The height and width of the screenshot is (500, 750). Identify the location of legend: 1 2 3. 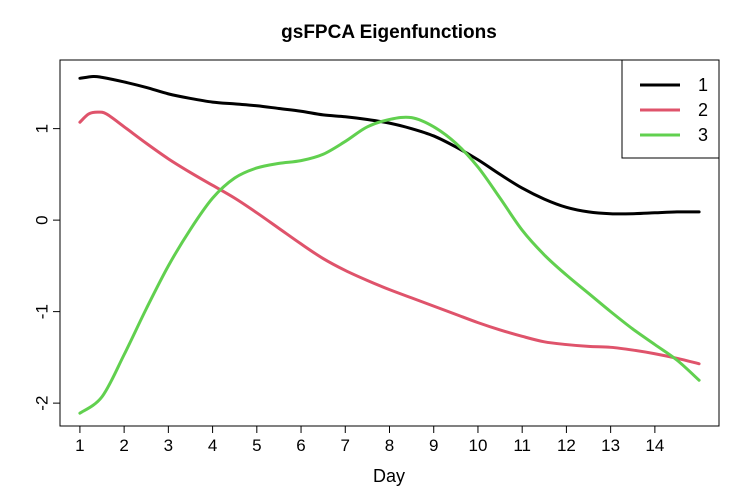
(670, 109).